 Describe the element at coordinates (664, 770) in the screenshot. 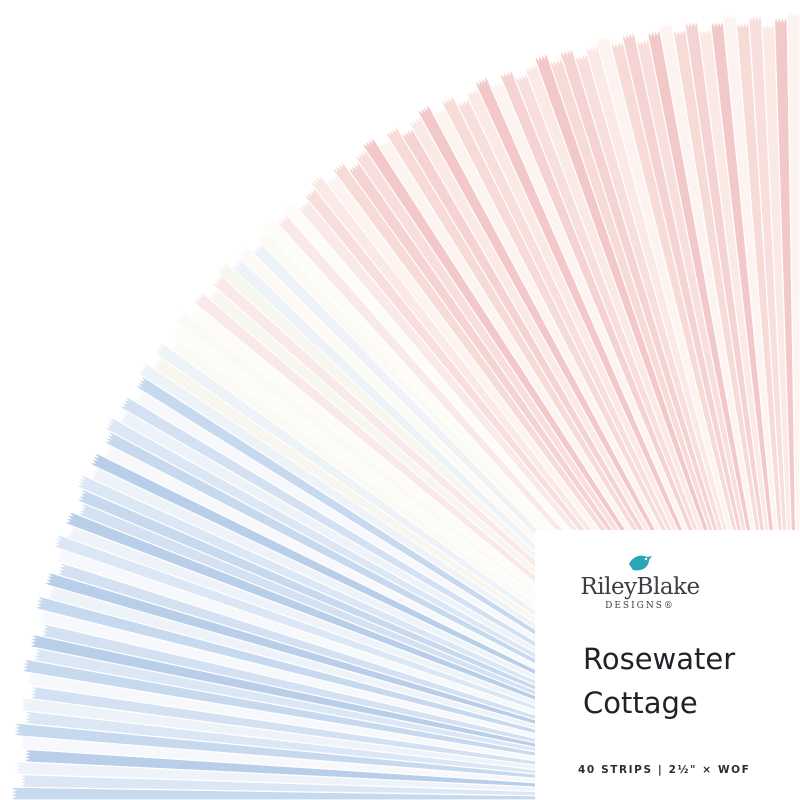

I see `product-spec: 40 STRIPS | 2½" × WOF` at that location.